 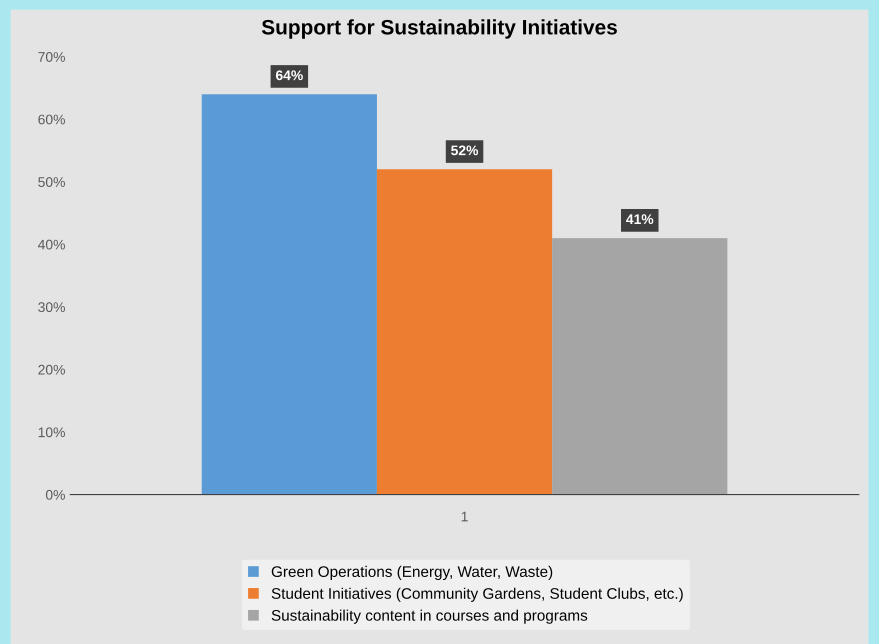 What do you see at coordinates (430, 617) in the screenshot?
I see `legend-label: Sustainability content in courses and programs` at bounding box center [430, 617].